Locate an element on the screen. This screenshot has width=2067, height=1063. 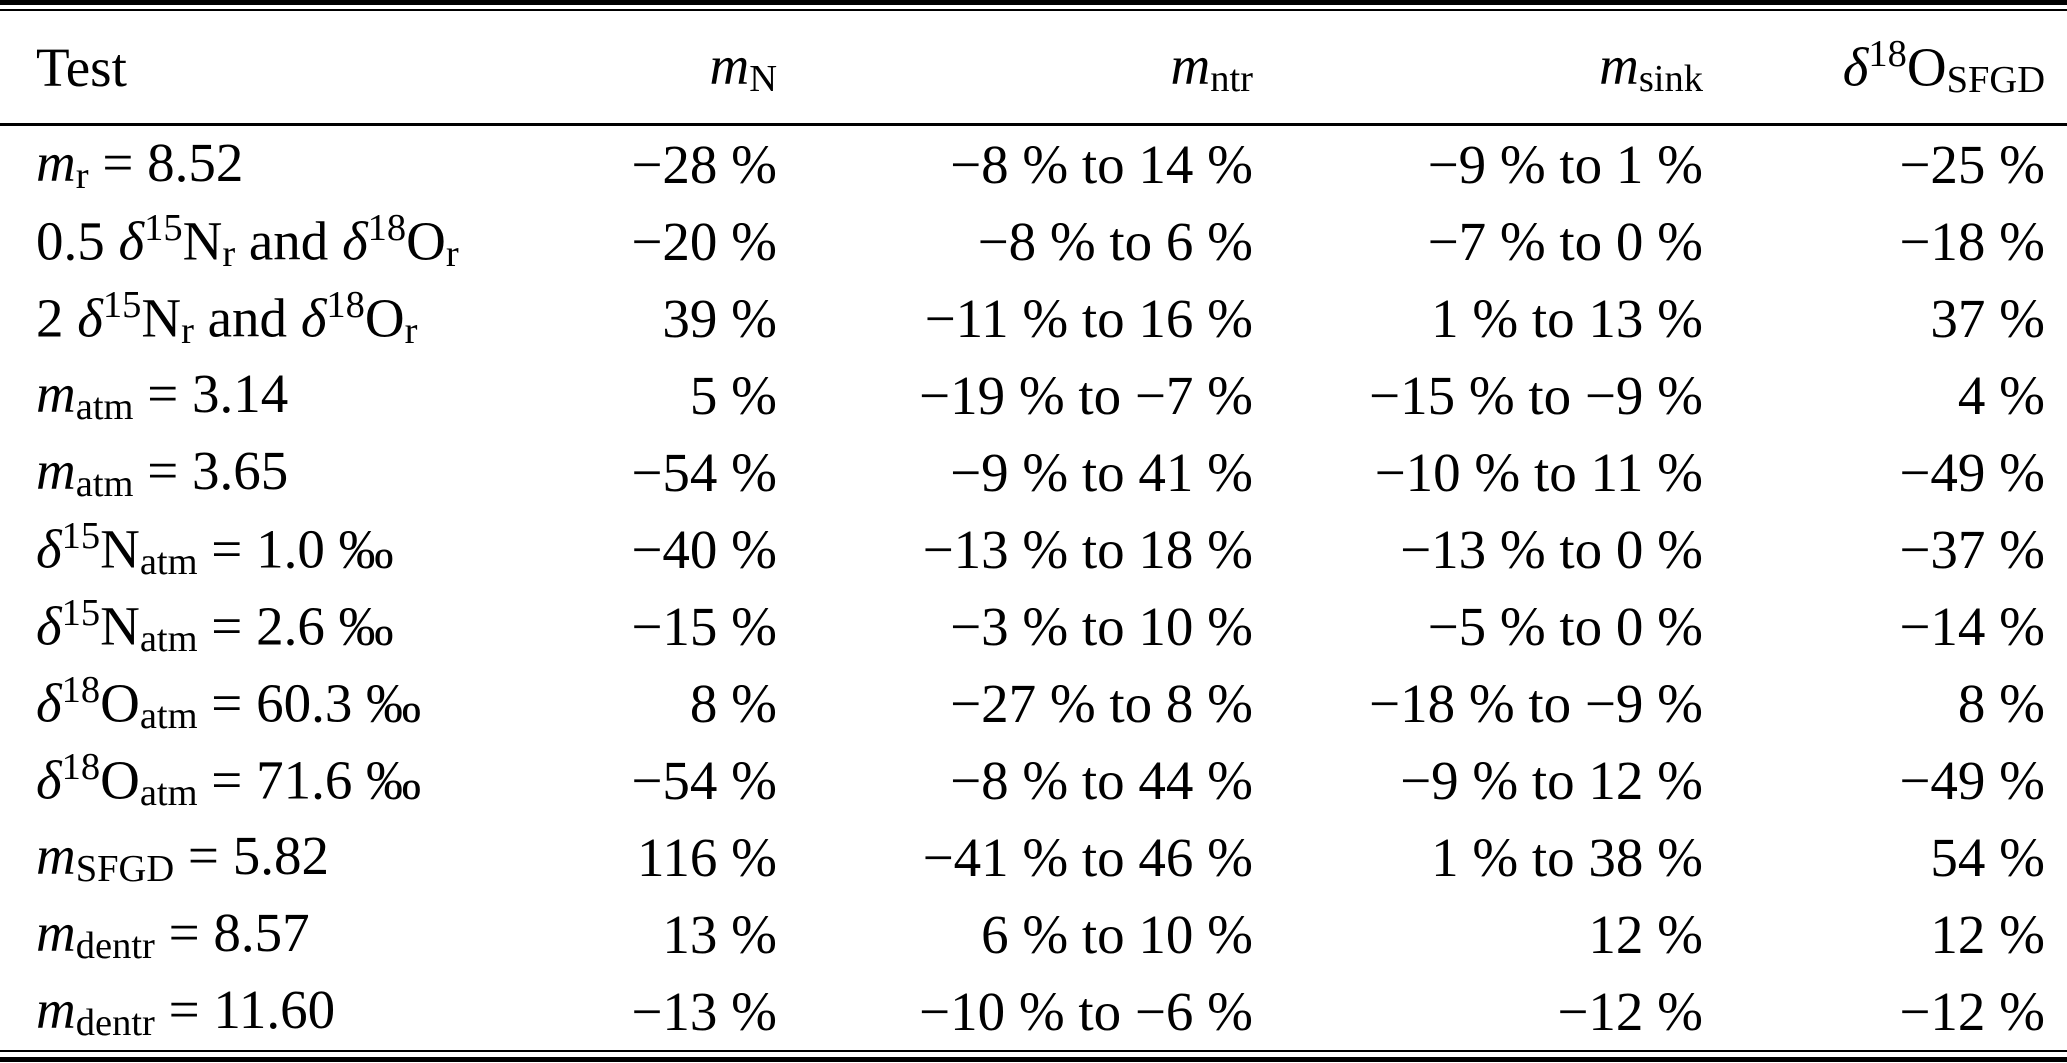
top-rule-thick is located at coordinates (1033, 2).